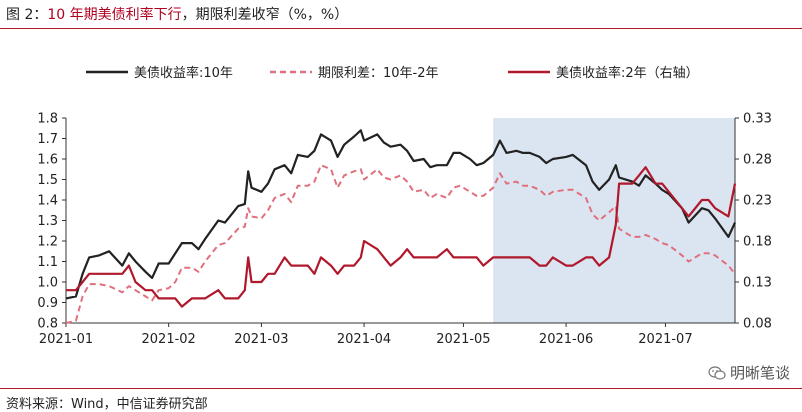 The height and width of the screenshot is (412, 802). What do you see at coordinates (401, 388) in the screenshot?
I see `footer-divider` at bounding box center [401, 388].